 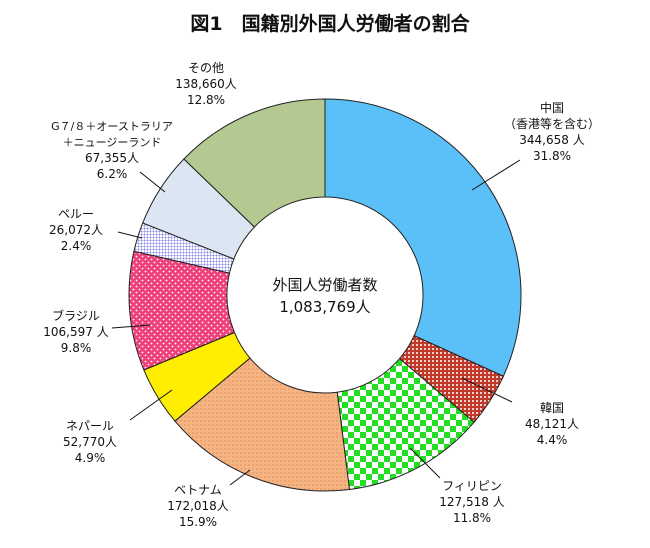 What do you see at coordinates (262, 424) in the screenshot?
I see `slice-vietnam` at bounding box center [262, 424].